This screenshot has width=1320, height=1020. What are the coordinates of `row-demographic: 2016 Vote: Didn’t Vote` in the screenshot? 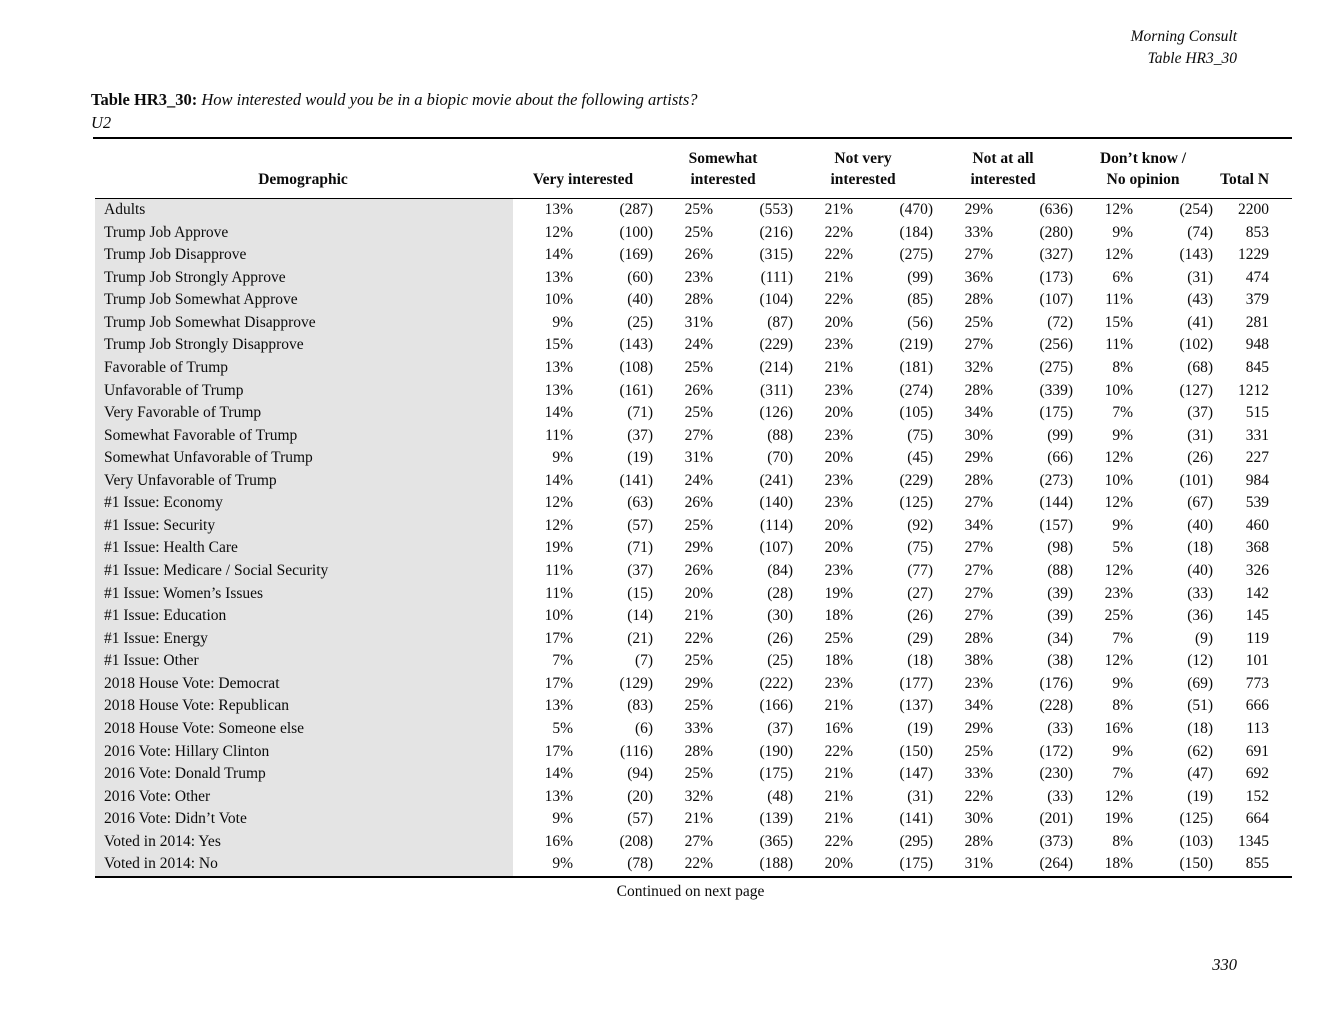 It's located at (302, 819).